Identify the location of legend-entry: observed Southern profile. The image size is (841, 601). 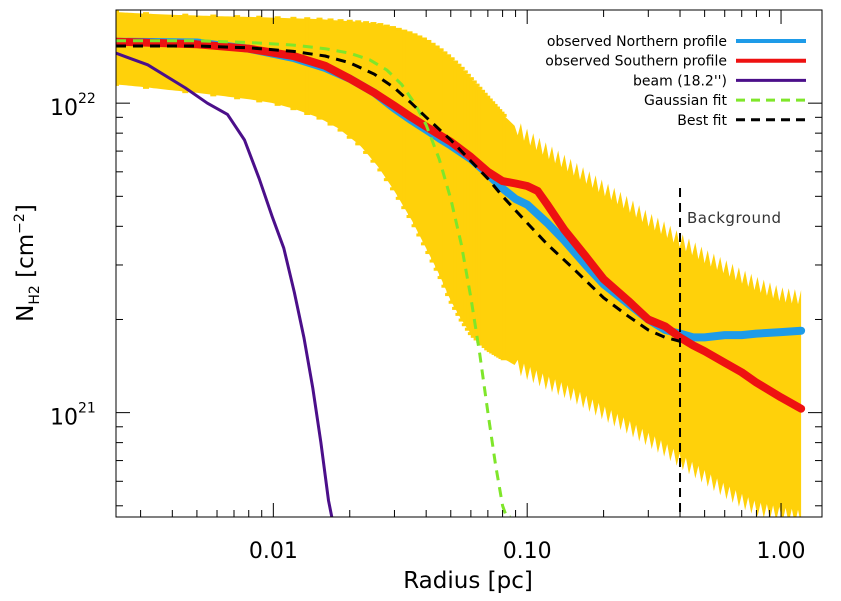
(675, 62).